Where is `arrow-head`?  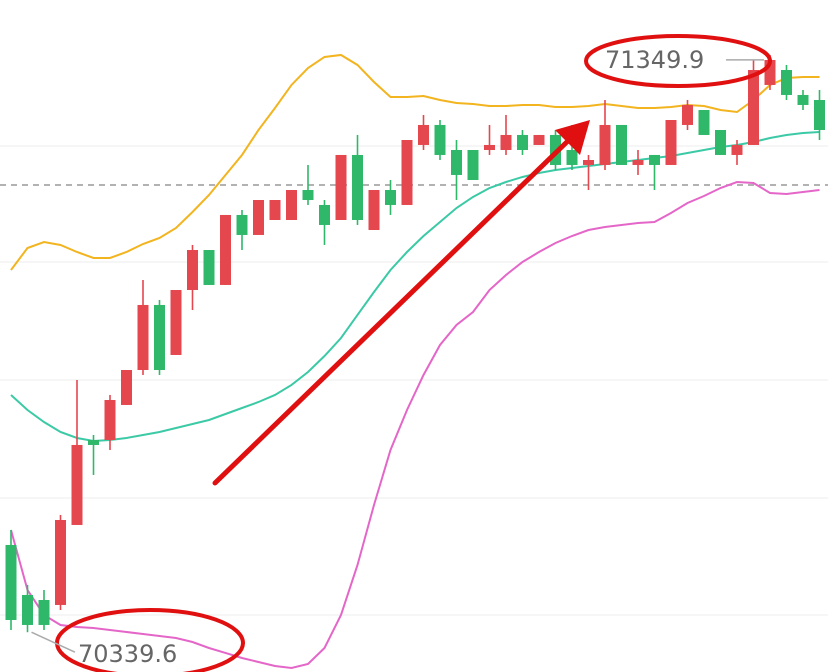 arrow-head is located at coordinates (572, 137).